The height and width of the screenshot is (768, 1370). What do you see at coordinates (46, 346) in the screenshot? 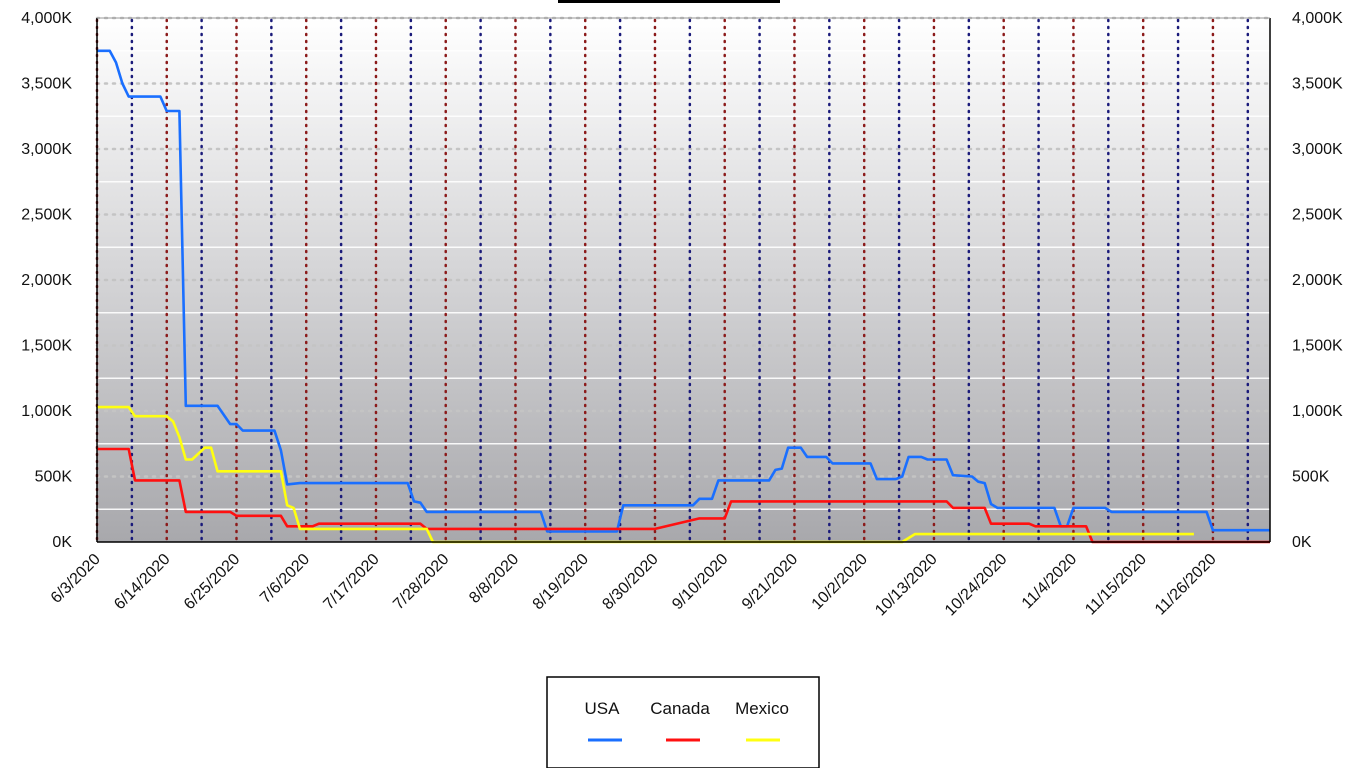
I see `y-tick-label-left: 1,500K` at bounding box center [46, 346].